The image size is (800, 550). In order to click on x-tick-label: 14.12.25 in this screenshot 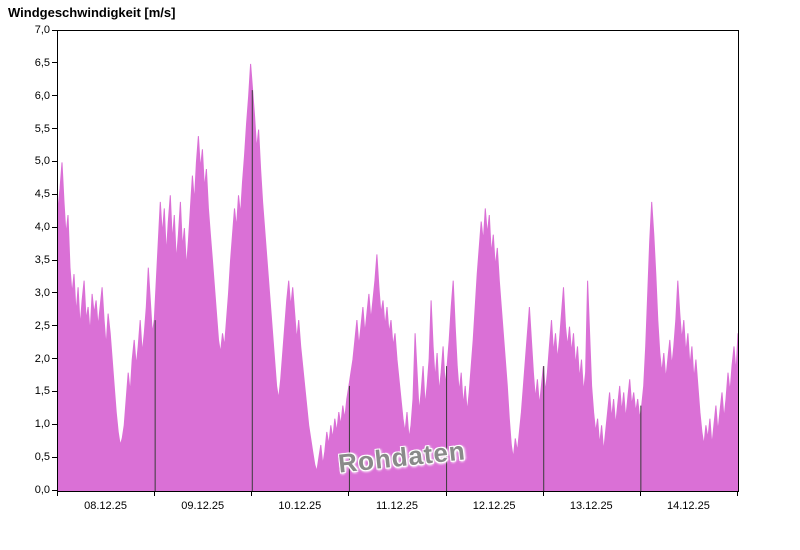, I will do `click(688, 506)`.